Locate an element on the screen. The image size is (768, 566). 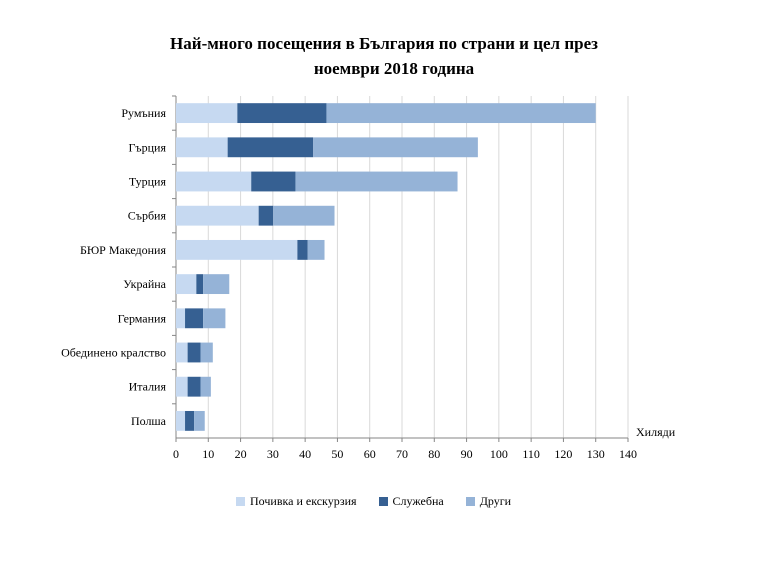
y-tick-label: Сърбия is located at coordinates (147, 216).